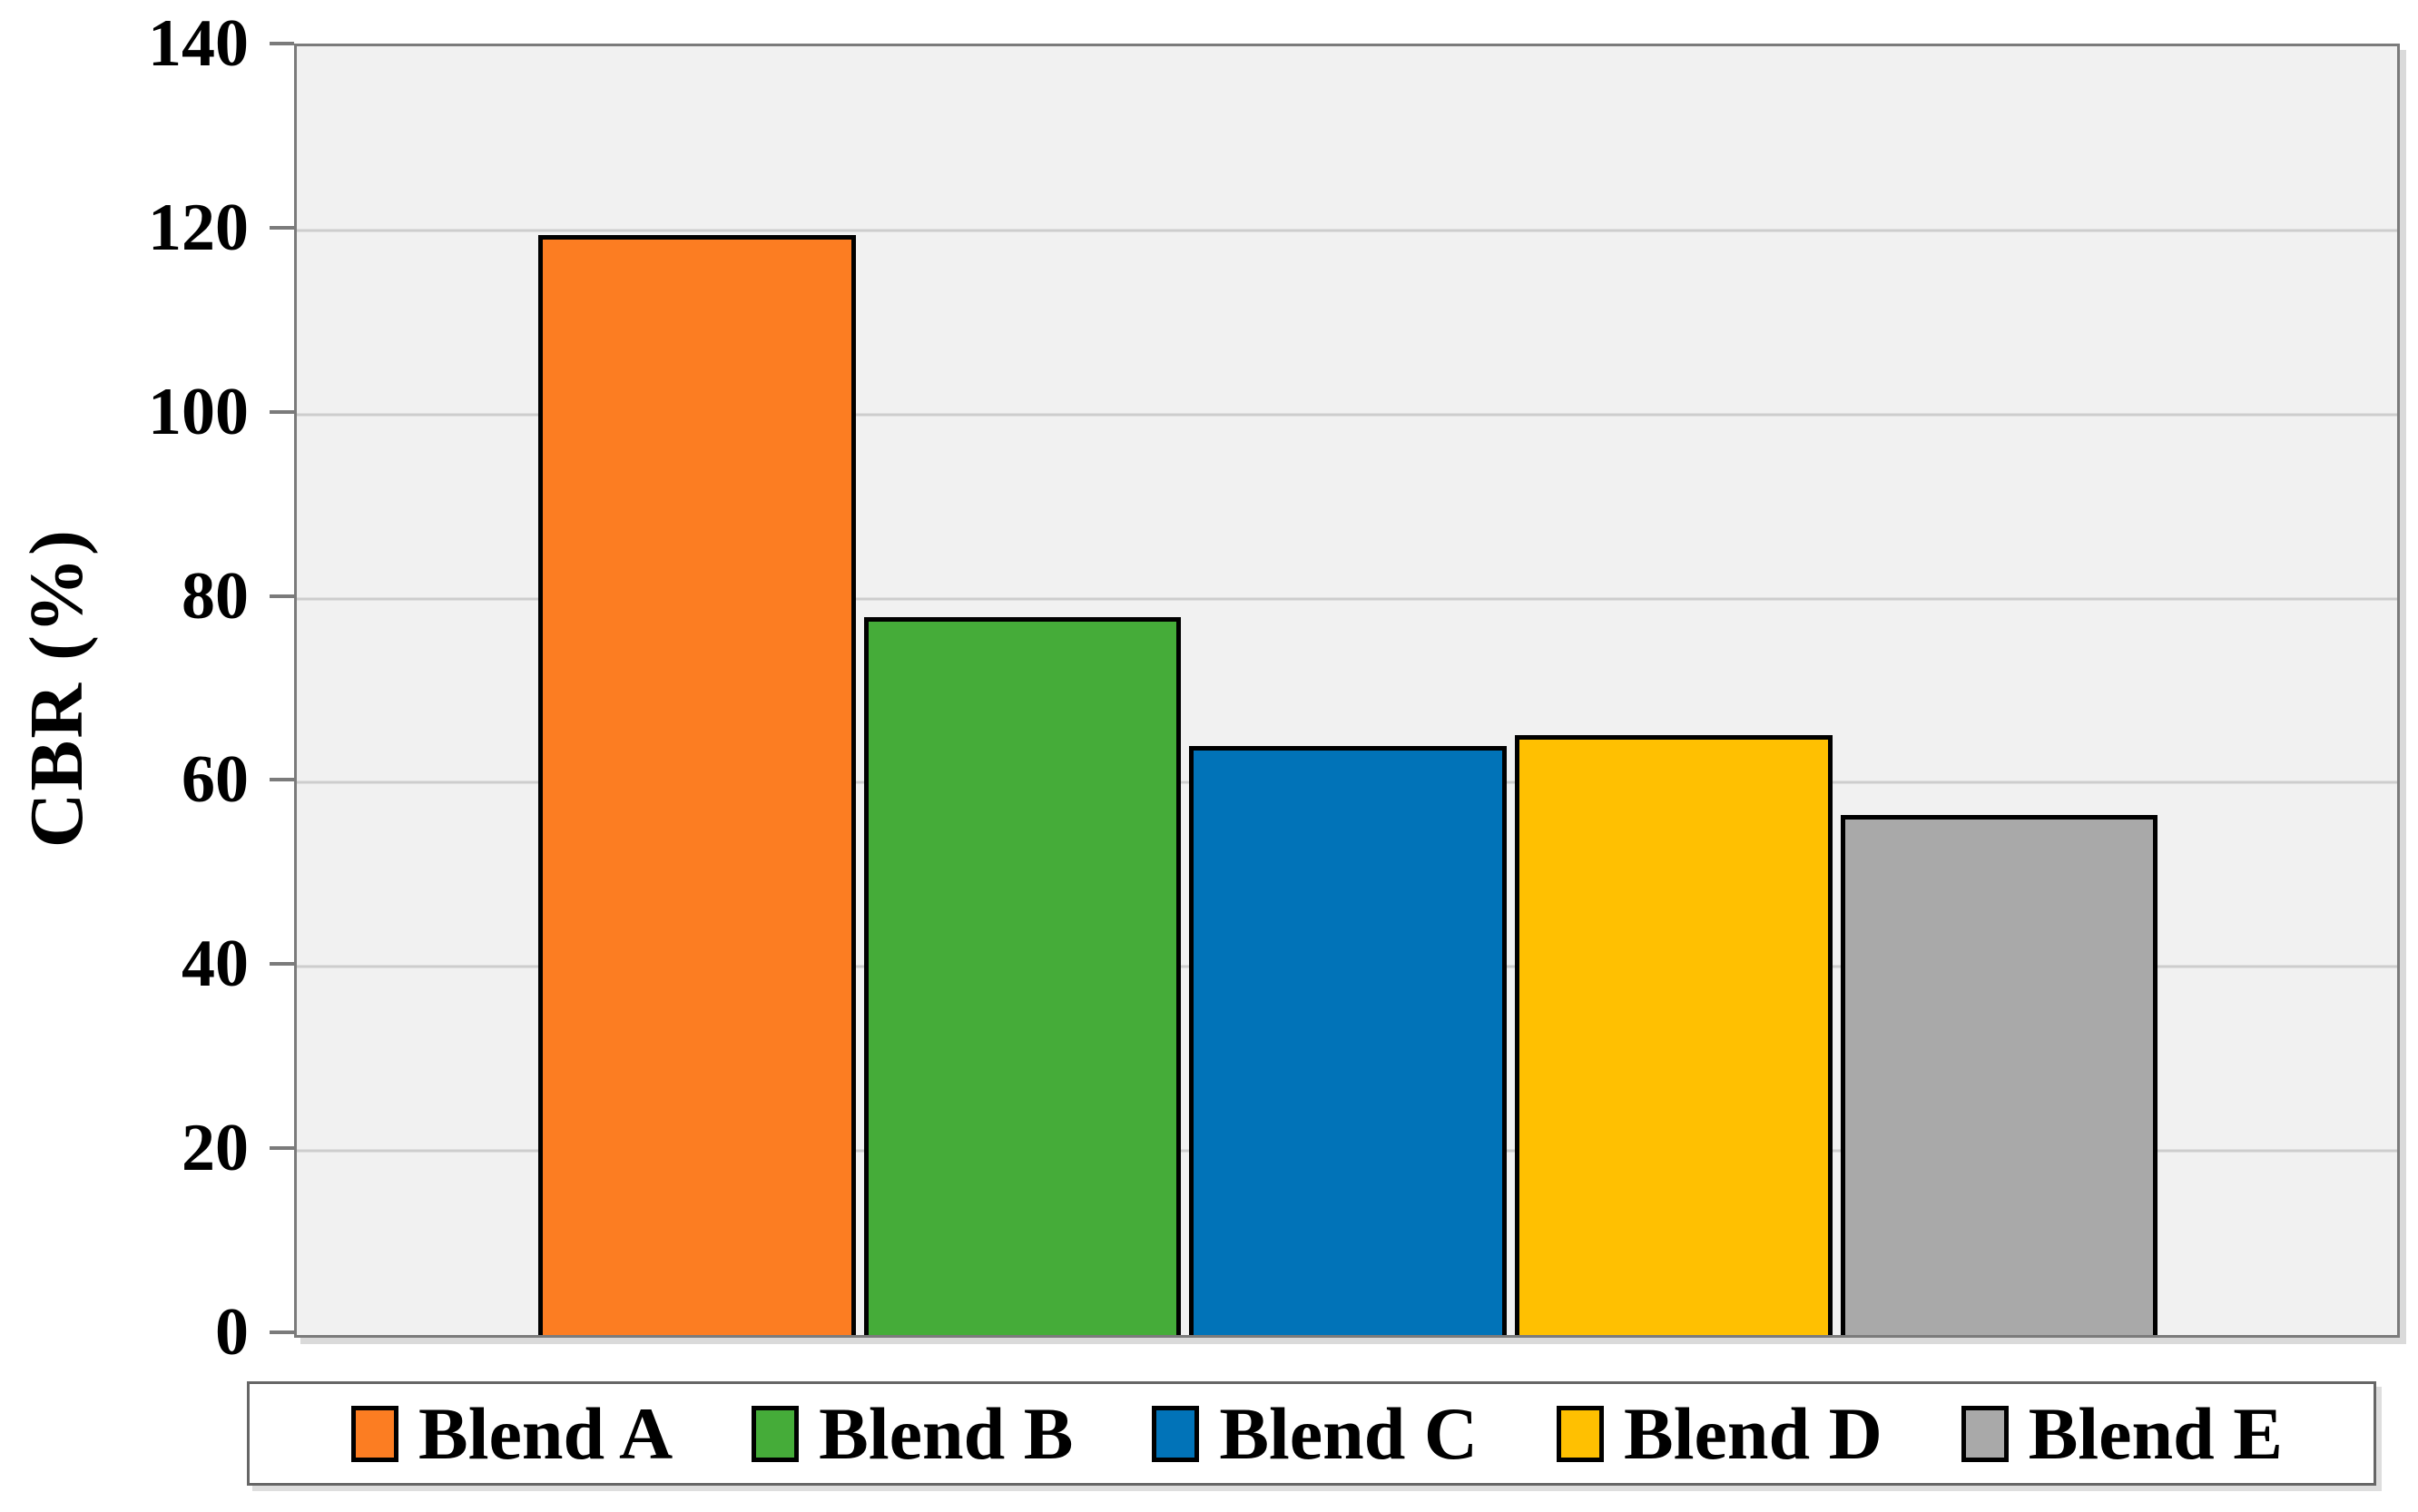  Describe the element at coordinates (198, 227) in the screenshot. I see `y-tick-label-120: 120` at that location.